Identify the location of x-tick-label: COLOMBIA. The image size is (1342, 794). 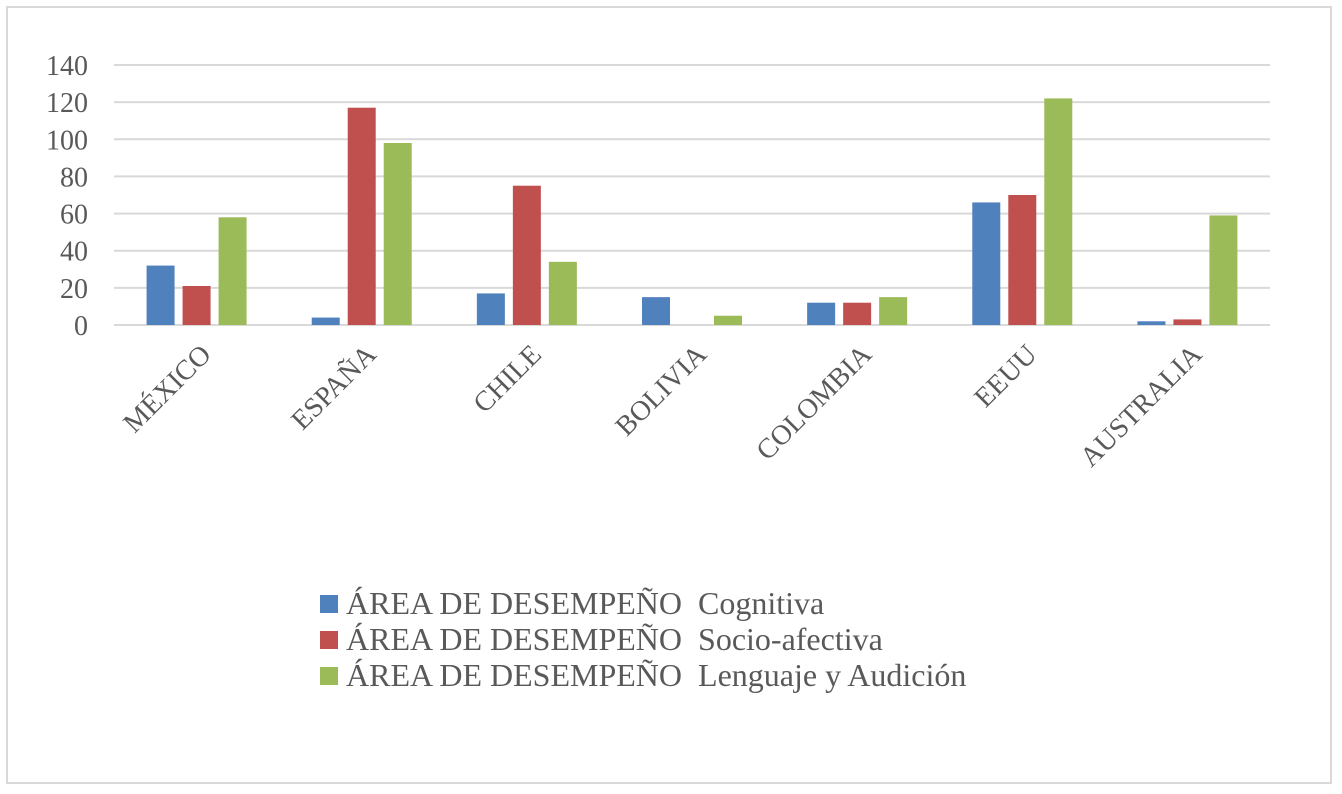
(815, 402).